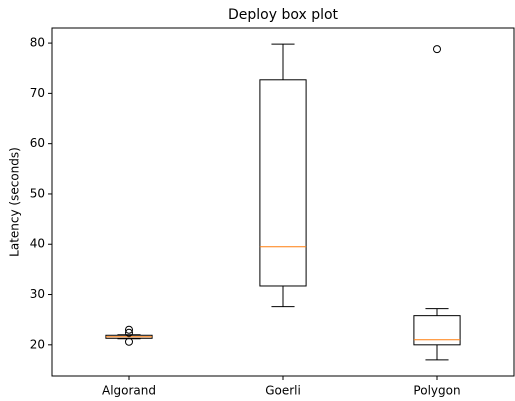 The width and height of the screenshot is (515, 401). Describe the element at coordinates (37, 193) in the screenshot. I see `y-tick-label: 50` at that location.